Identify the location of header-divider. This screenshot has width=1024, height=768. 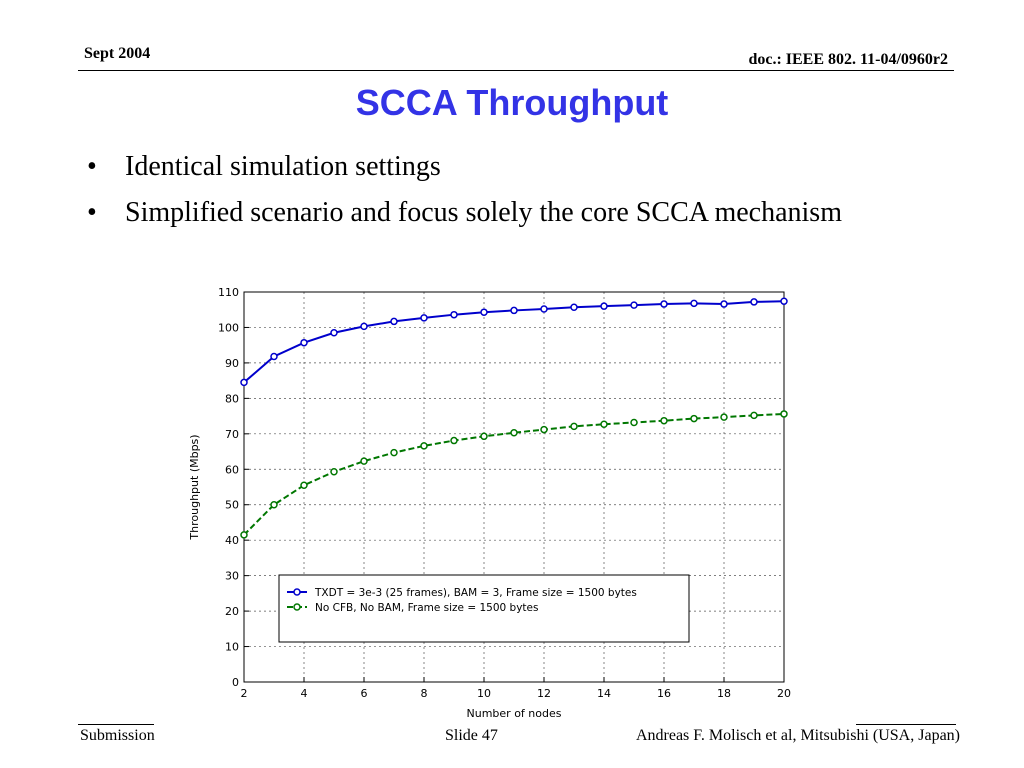
(516, 70).